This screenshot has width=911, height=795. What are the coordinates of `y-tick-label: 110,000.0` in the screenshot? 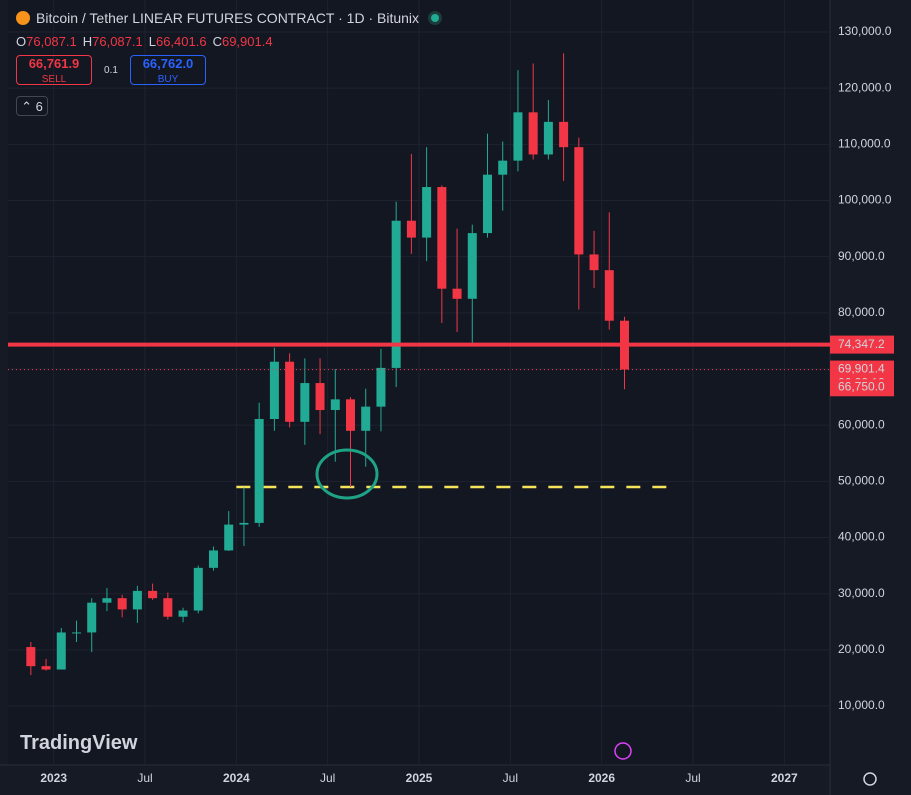 It's located at (864, 144).